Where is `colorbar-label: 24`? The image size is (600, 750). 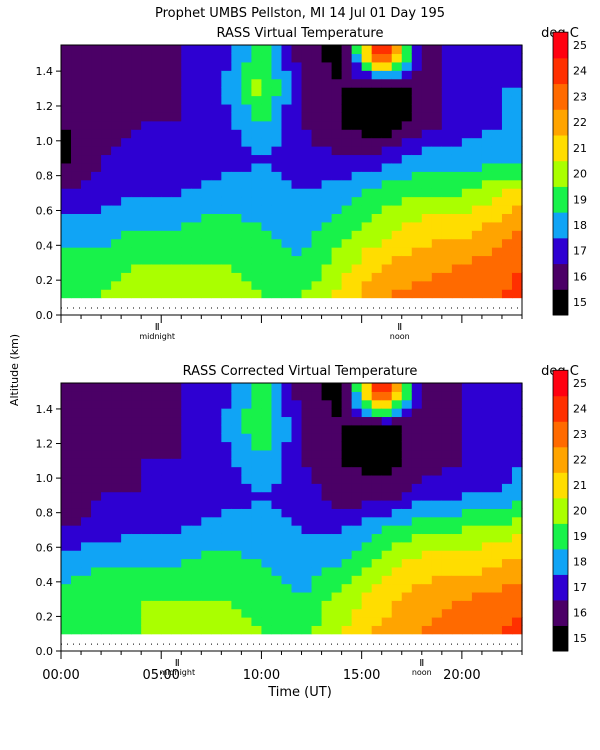 colorbar-label: 24 is located at coordinates (580, 71).